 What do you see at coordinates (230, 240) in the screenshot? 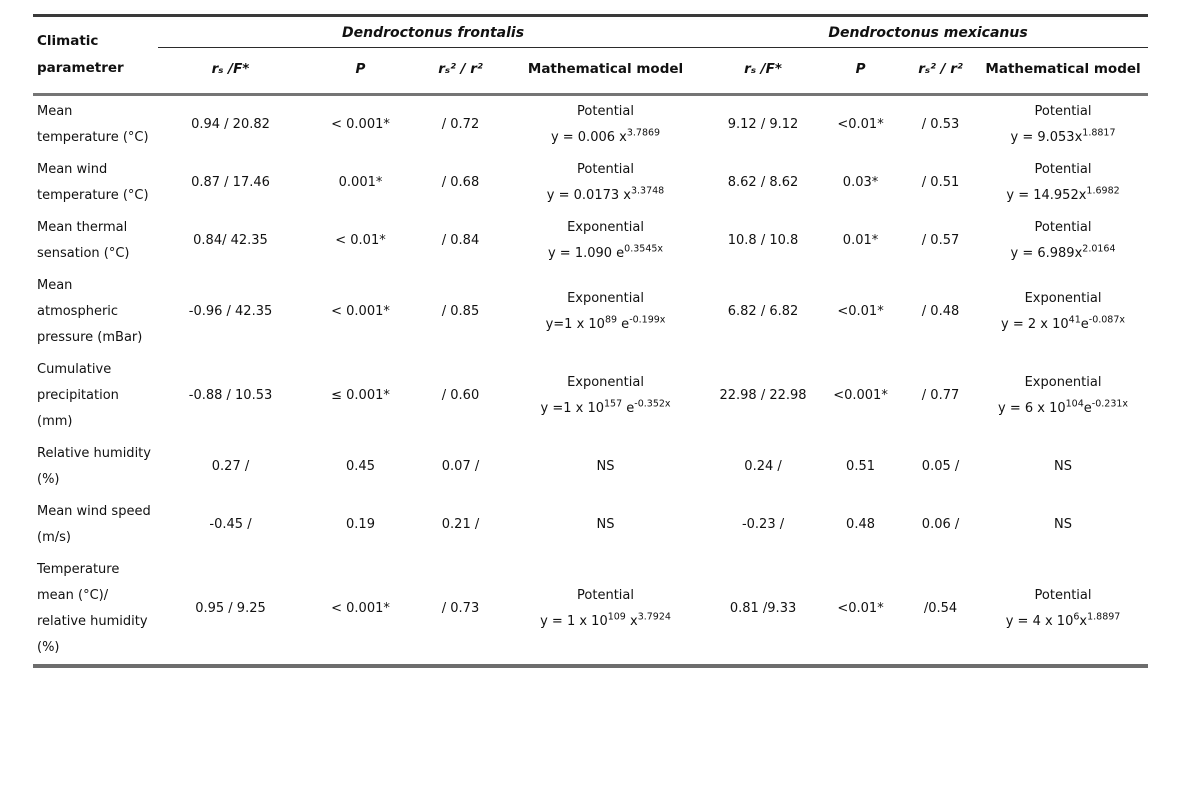
I see `frontalis-rsf-value: 0.84/ 42.35` at bounding box center [230, 240].